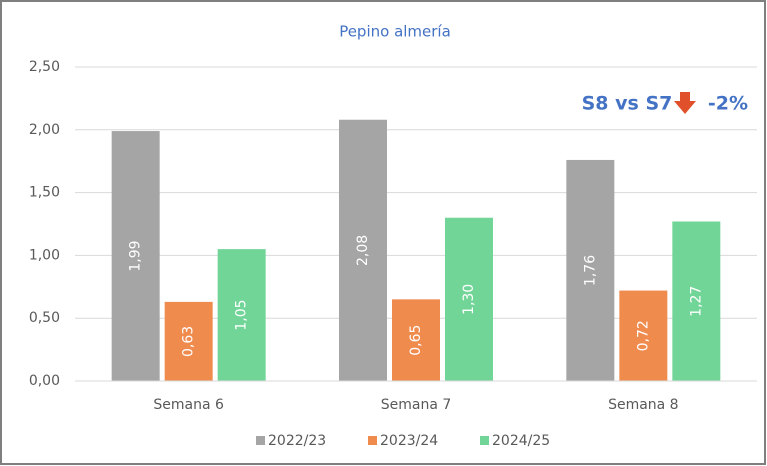 The height and width of the screenshot is (466, 767). Describe the element at coordinates (627, 104) in the screenshot. I see `annotation: S8 vs S7` at that location.